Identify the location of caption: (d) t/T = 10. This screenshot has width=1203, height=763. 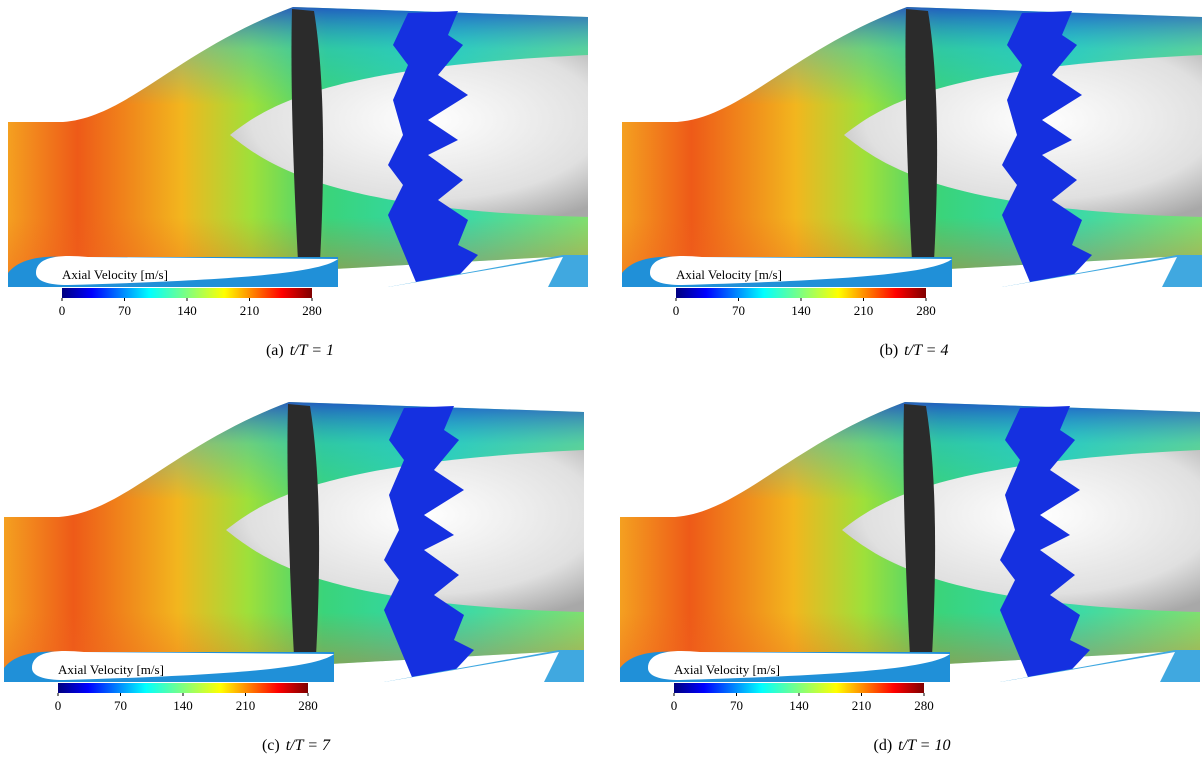
(912, 745).